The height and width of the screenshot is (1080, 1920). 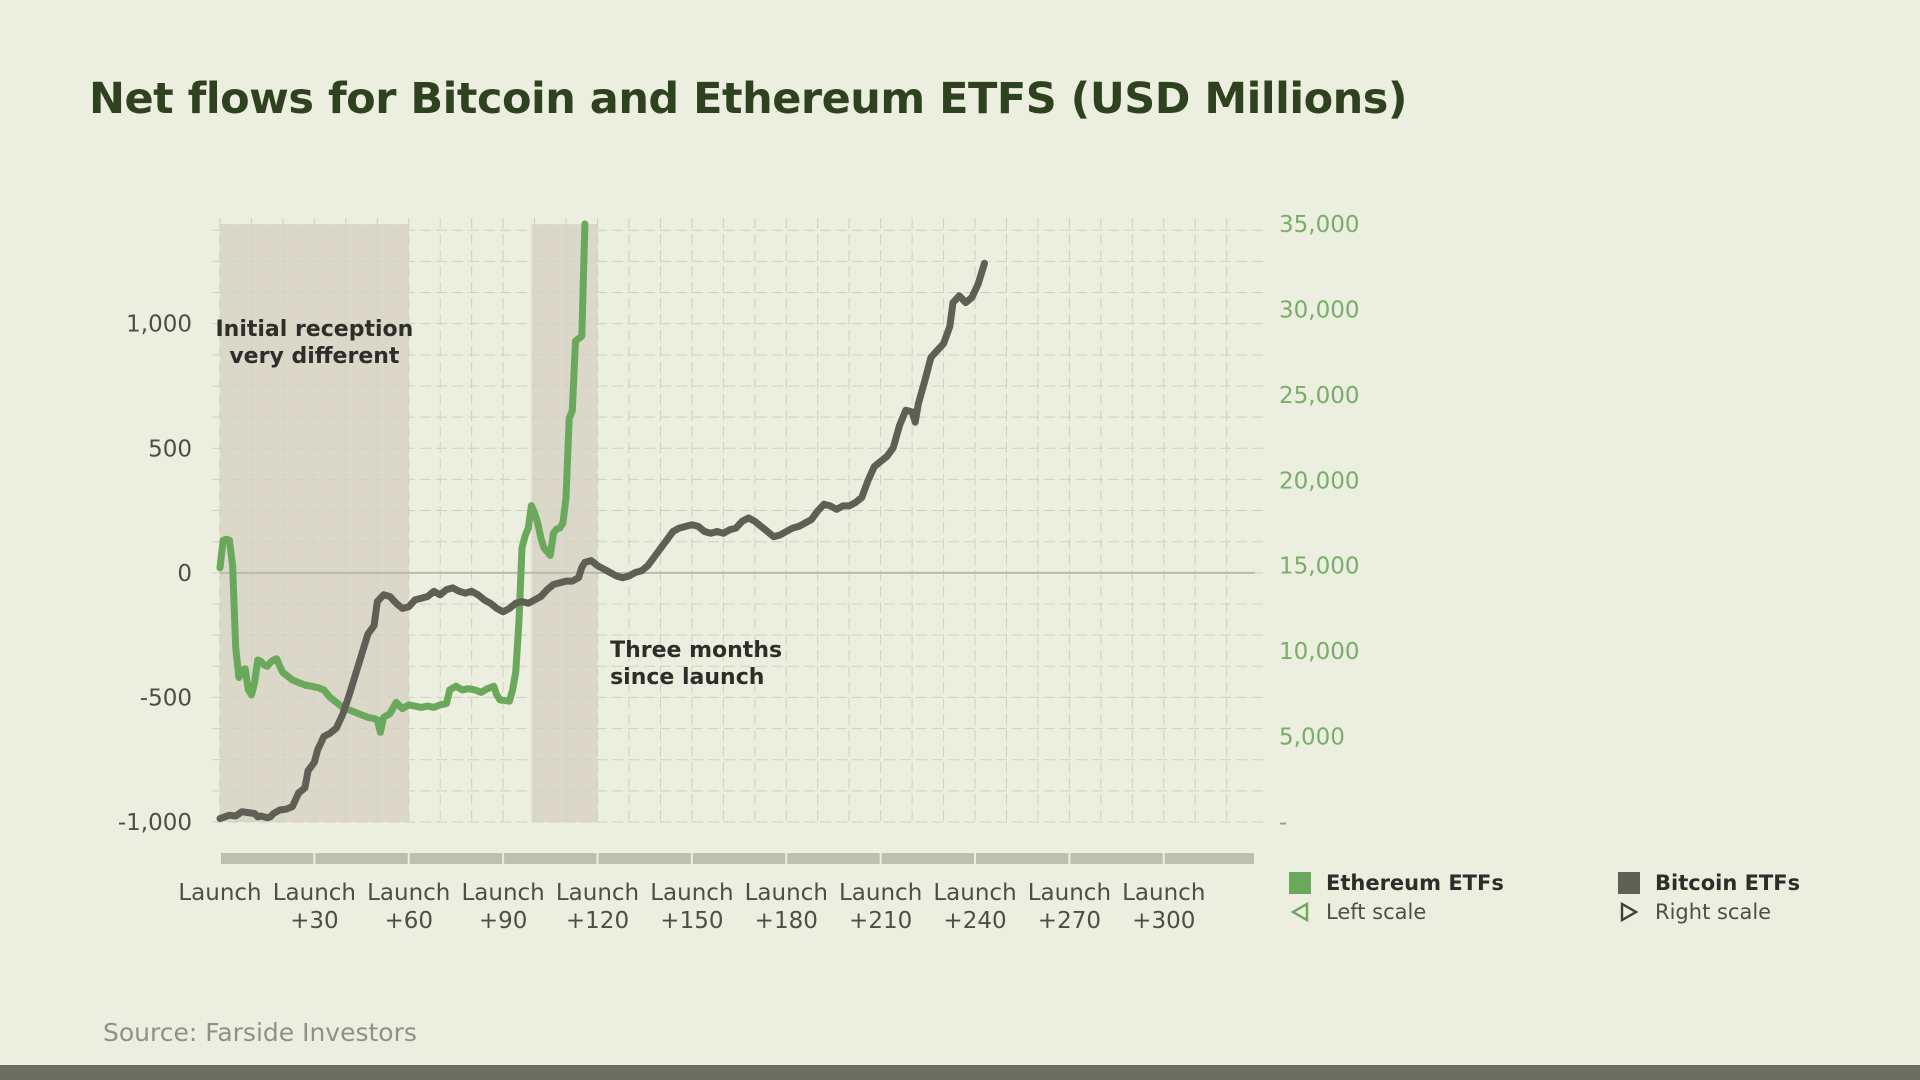 What do you see at coordinates (503, 921) in the screenshot?
I see `x-tick-label: +90` at bounding box center [503, 921].